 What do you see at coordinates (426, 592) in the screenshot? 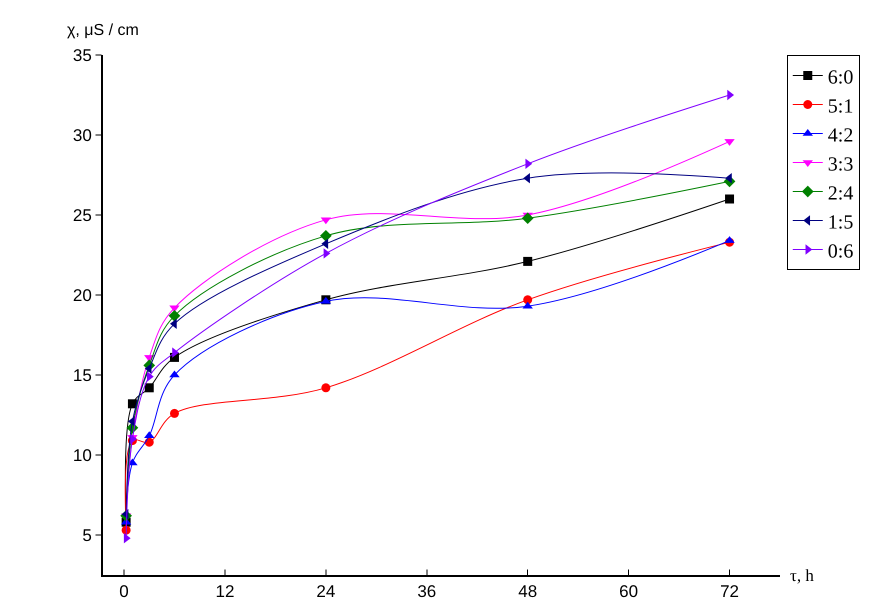
I see `x-tick-label: 36` at bounding box center [426, 592].